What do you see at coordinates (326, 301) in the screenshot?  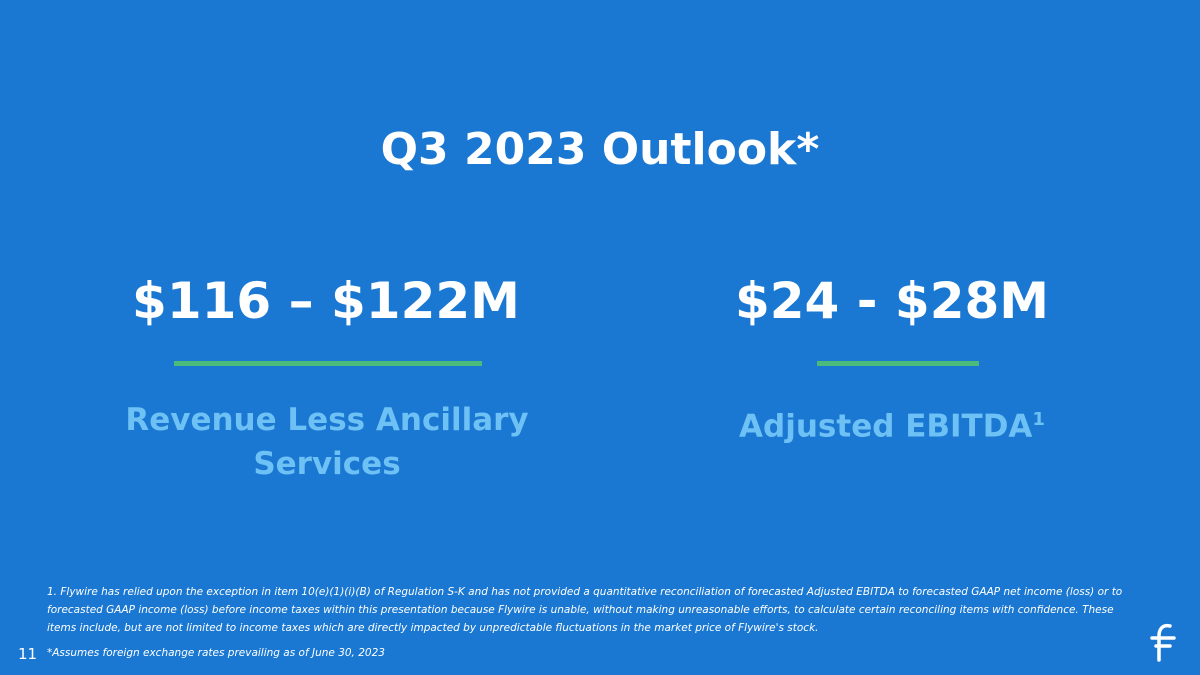 I see `metric-value: $116 – $122M` at bounding box center [326, 301].